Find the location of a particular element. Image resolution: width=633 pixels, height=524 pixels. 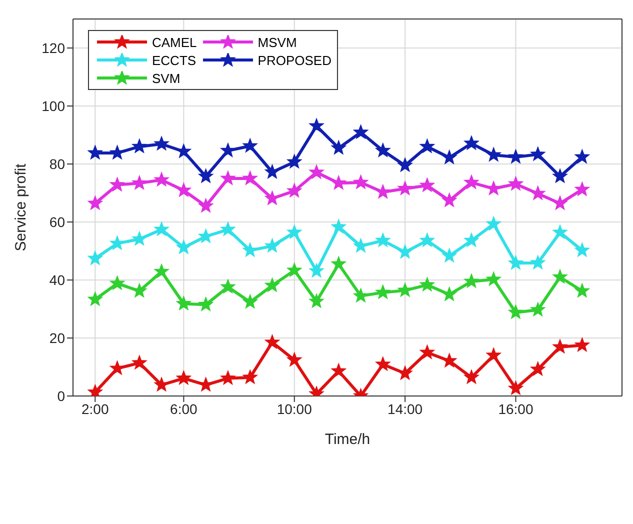

x-tick-label: 6:00 is located at coordinates (184, 408).